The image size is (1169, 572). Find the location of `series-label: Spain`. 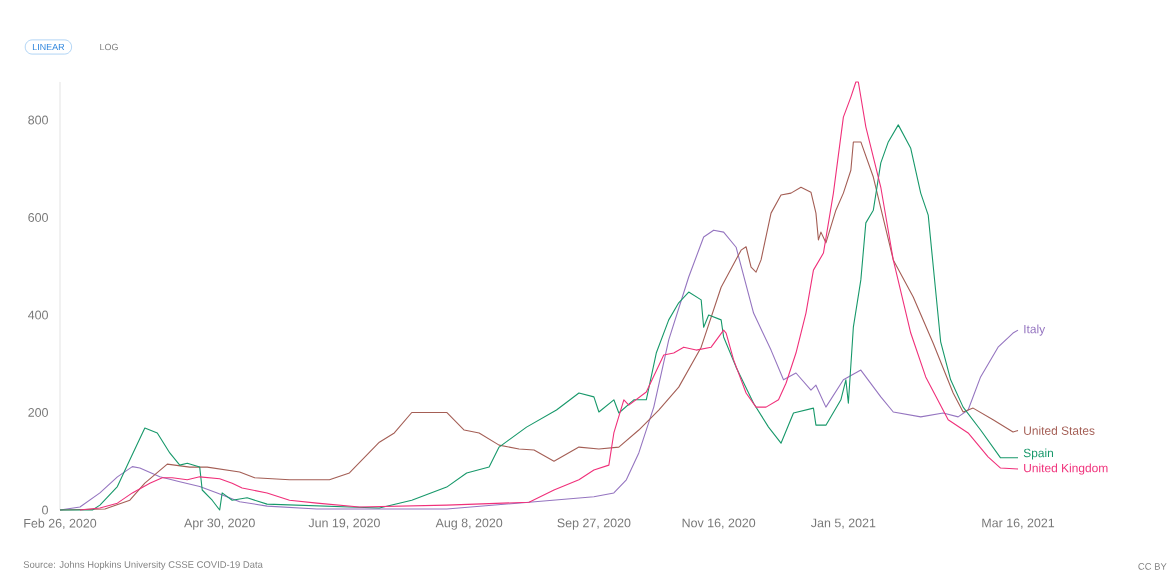

series-label: Spain is located at coordinates (1038, 454).